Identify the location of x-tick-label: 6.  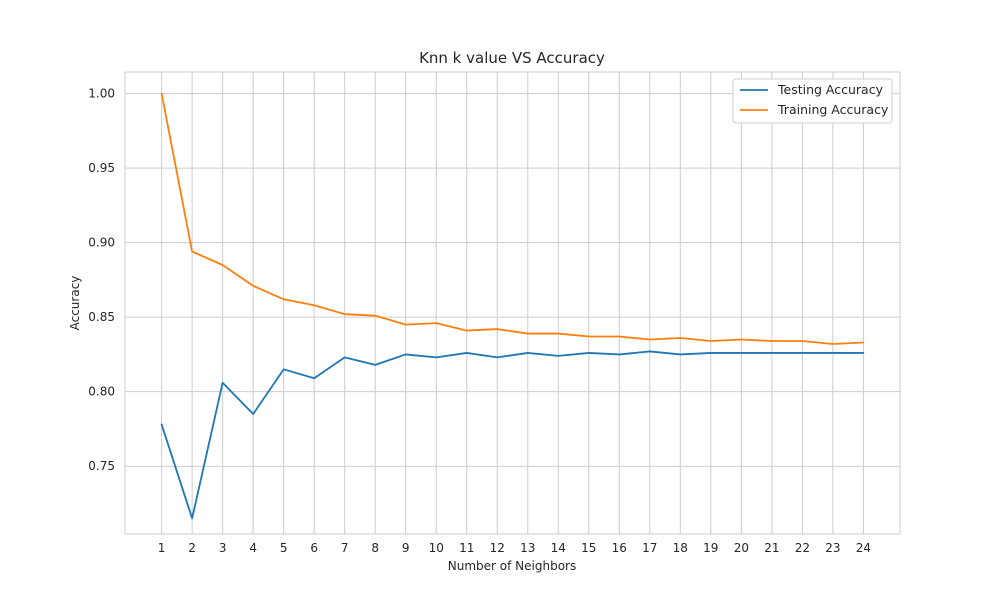
(314, 548).